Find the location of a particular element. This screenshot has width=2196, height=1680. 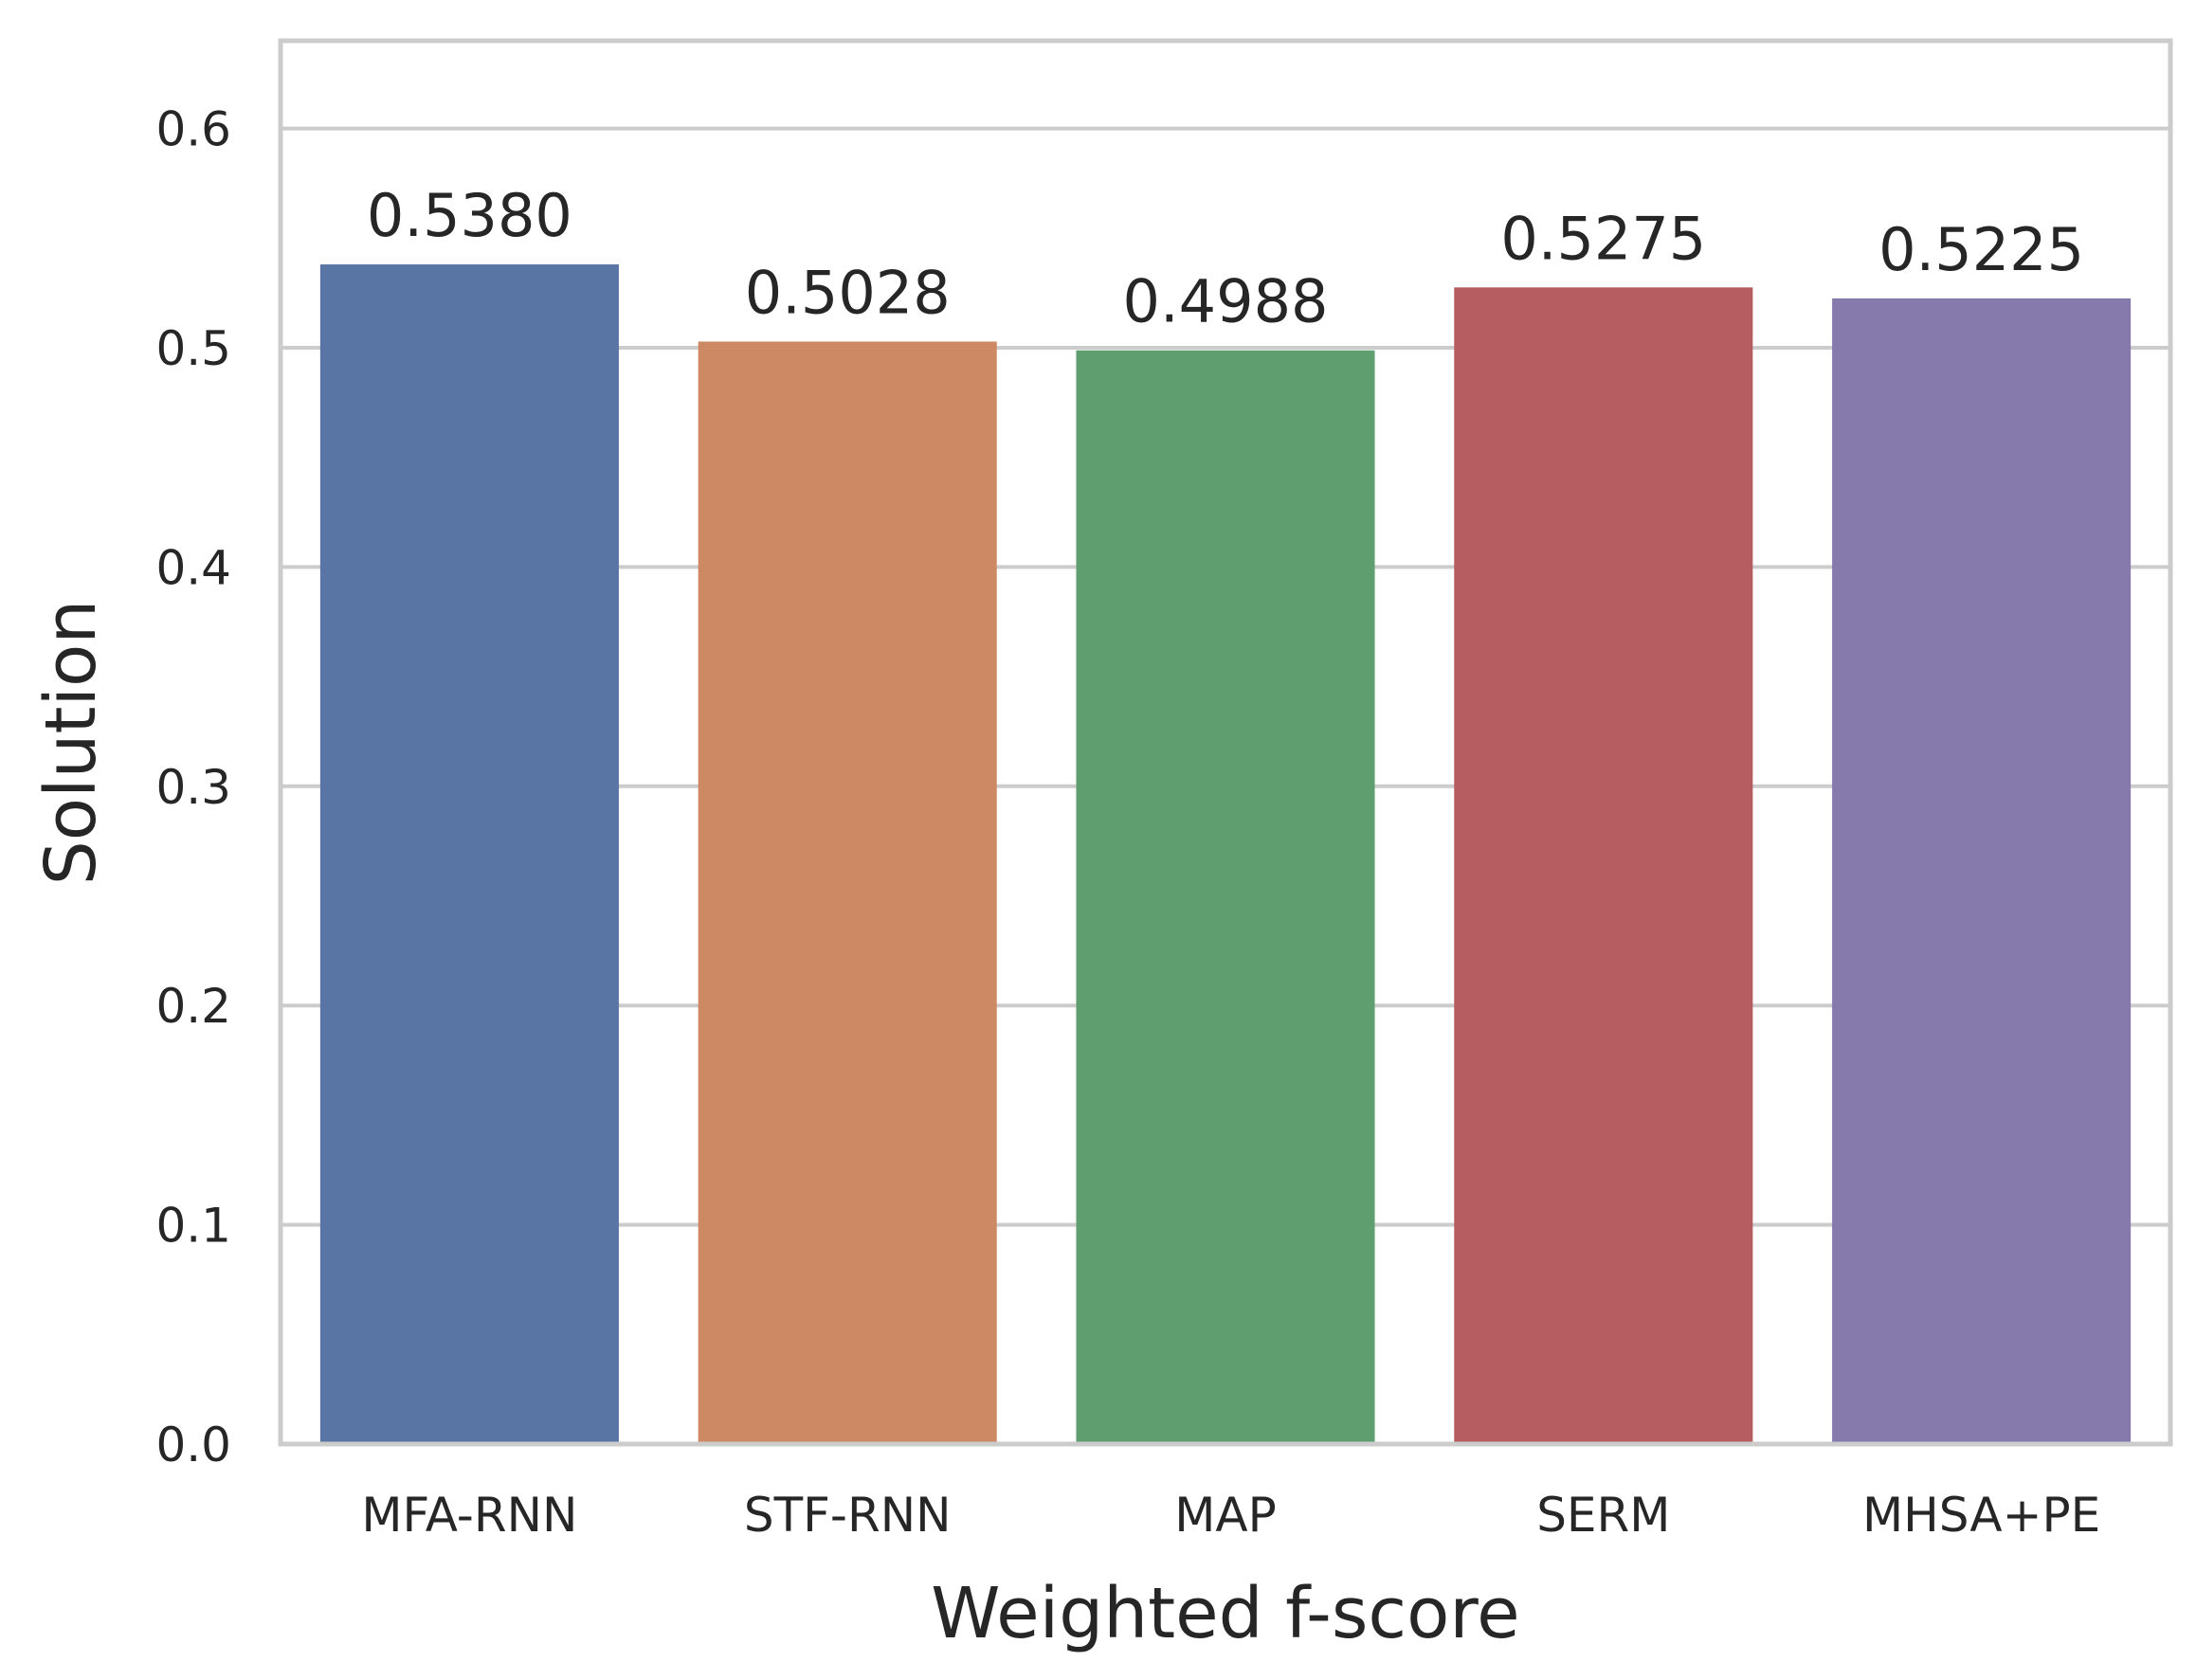

x-axis-label: Weighted f-score is located at coordinates (1225, 1613).